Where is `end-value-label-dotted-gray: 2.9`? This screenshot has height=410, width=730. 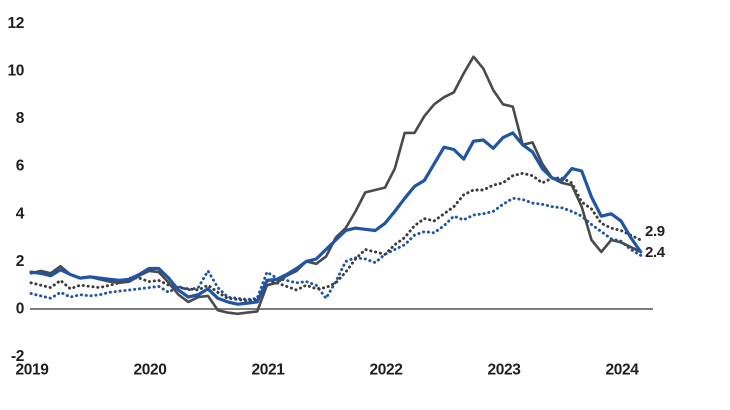
end-value-label-dotted-gray: 2.9 is located at coordinates (655, 231).